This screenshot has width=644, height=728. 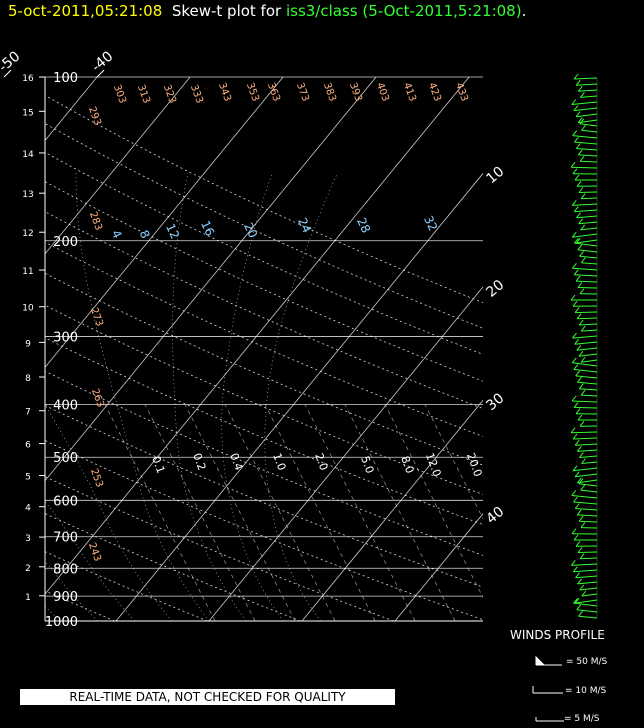 I want to click on height-label: 1, so click(x=28, y=598).